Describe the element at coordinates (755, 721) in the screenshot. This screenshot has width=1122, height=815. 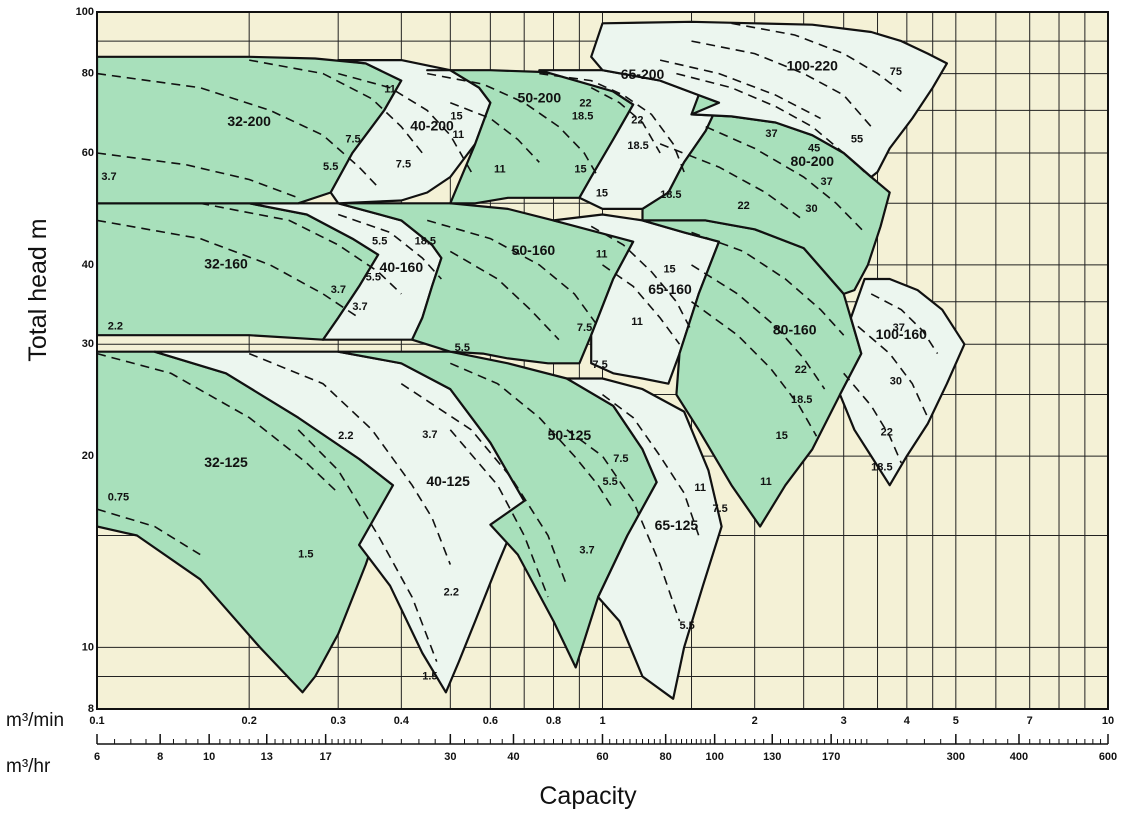
I see `x-tick-label: 2` at that location.